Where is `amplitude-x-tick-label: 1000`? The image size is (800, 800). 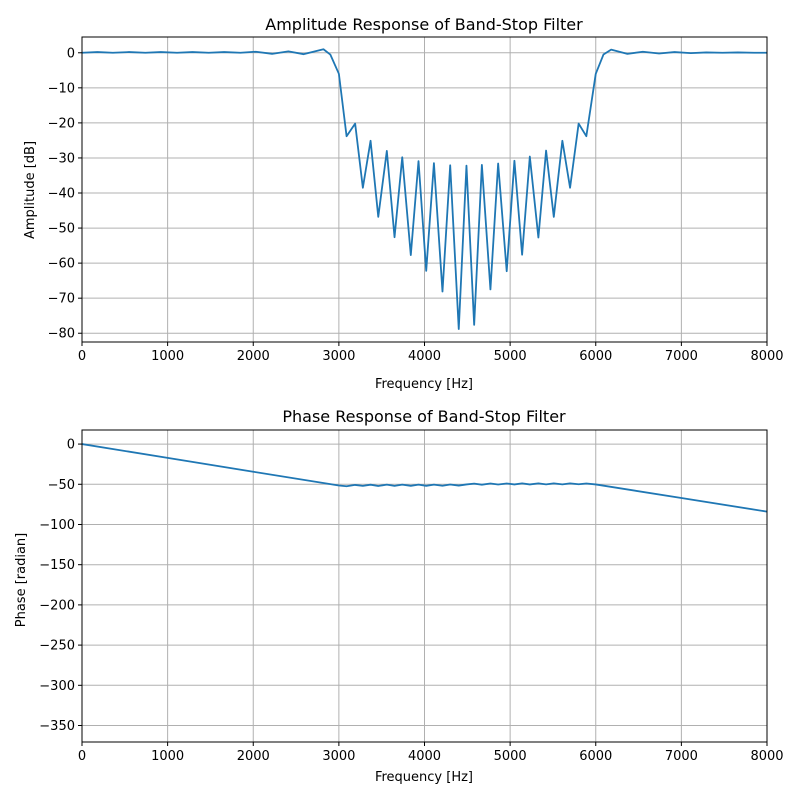
amplitude-x-tick-label: 1000 is located at coordinates (167, 356).